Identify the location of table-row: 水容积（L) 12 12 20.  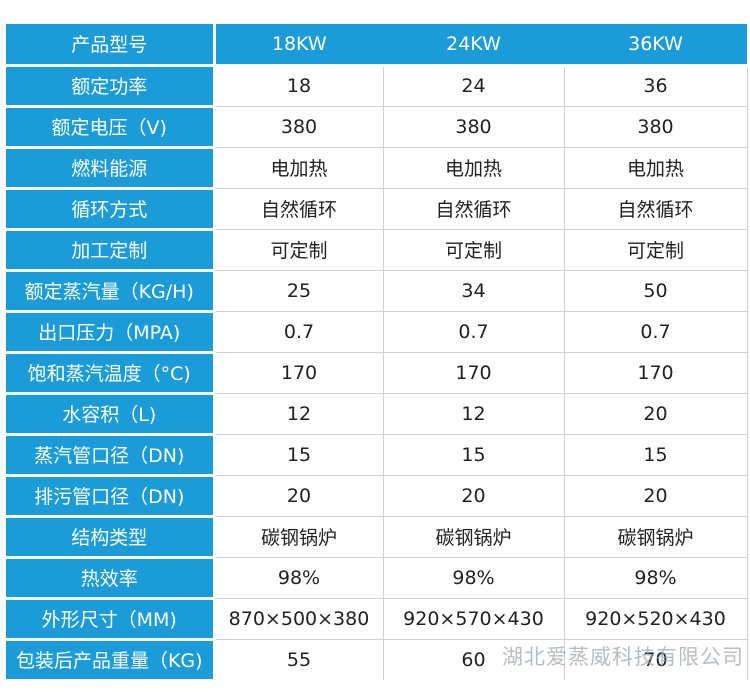
(377, 414).